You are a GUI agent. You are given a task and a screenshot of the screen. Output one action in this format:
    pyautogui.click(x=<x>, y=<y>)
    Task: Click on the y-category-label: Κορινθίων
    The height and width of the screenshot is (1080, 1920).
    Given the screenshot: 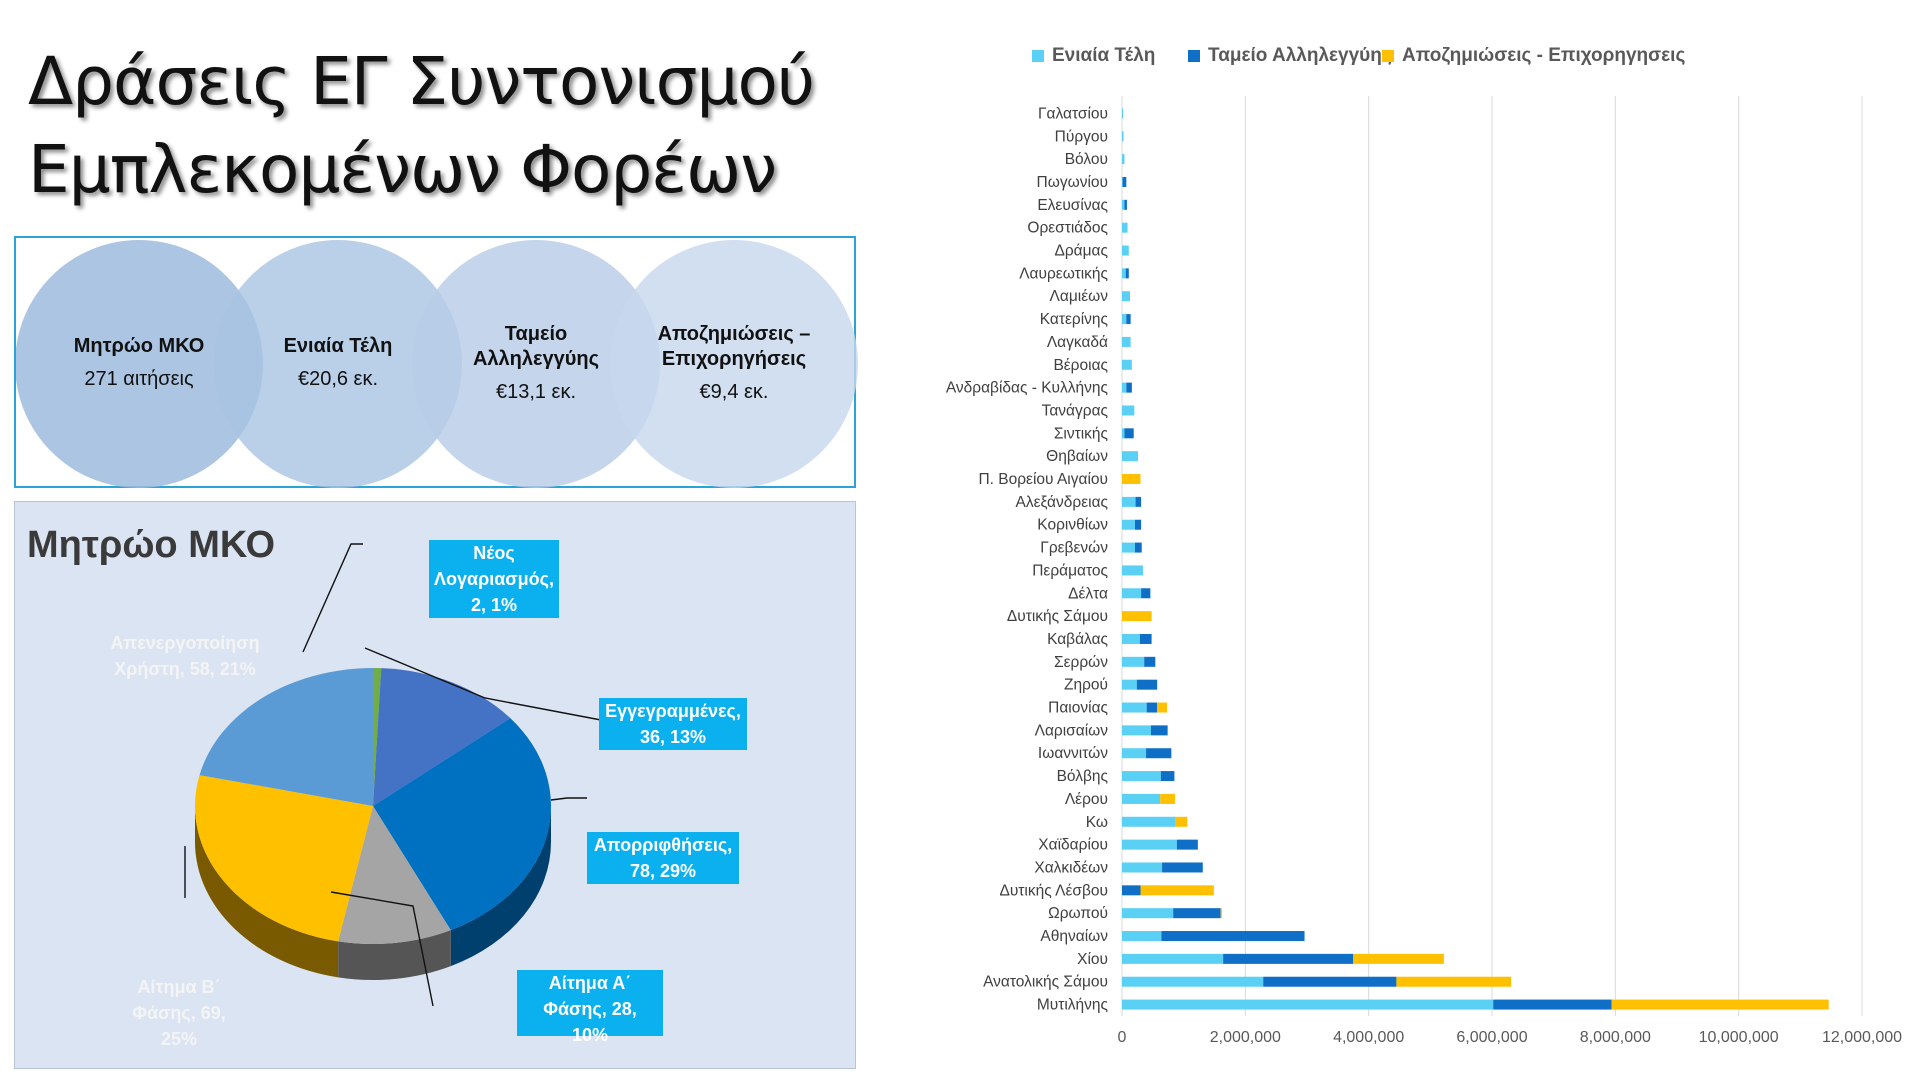 What is the action you would take?
    pyautogui.click(x=1072, y=525)
    